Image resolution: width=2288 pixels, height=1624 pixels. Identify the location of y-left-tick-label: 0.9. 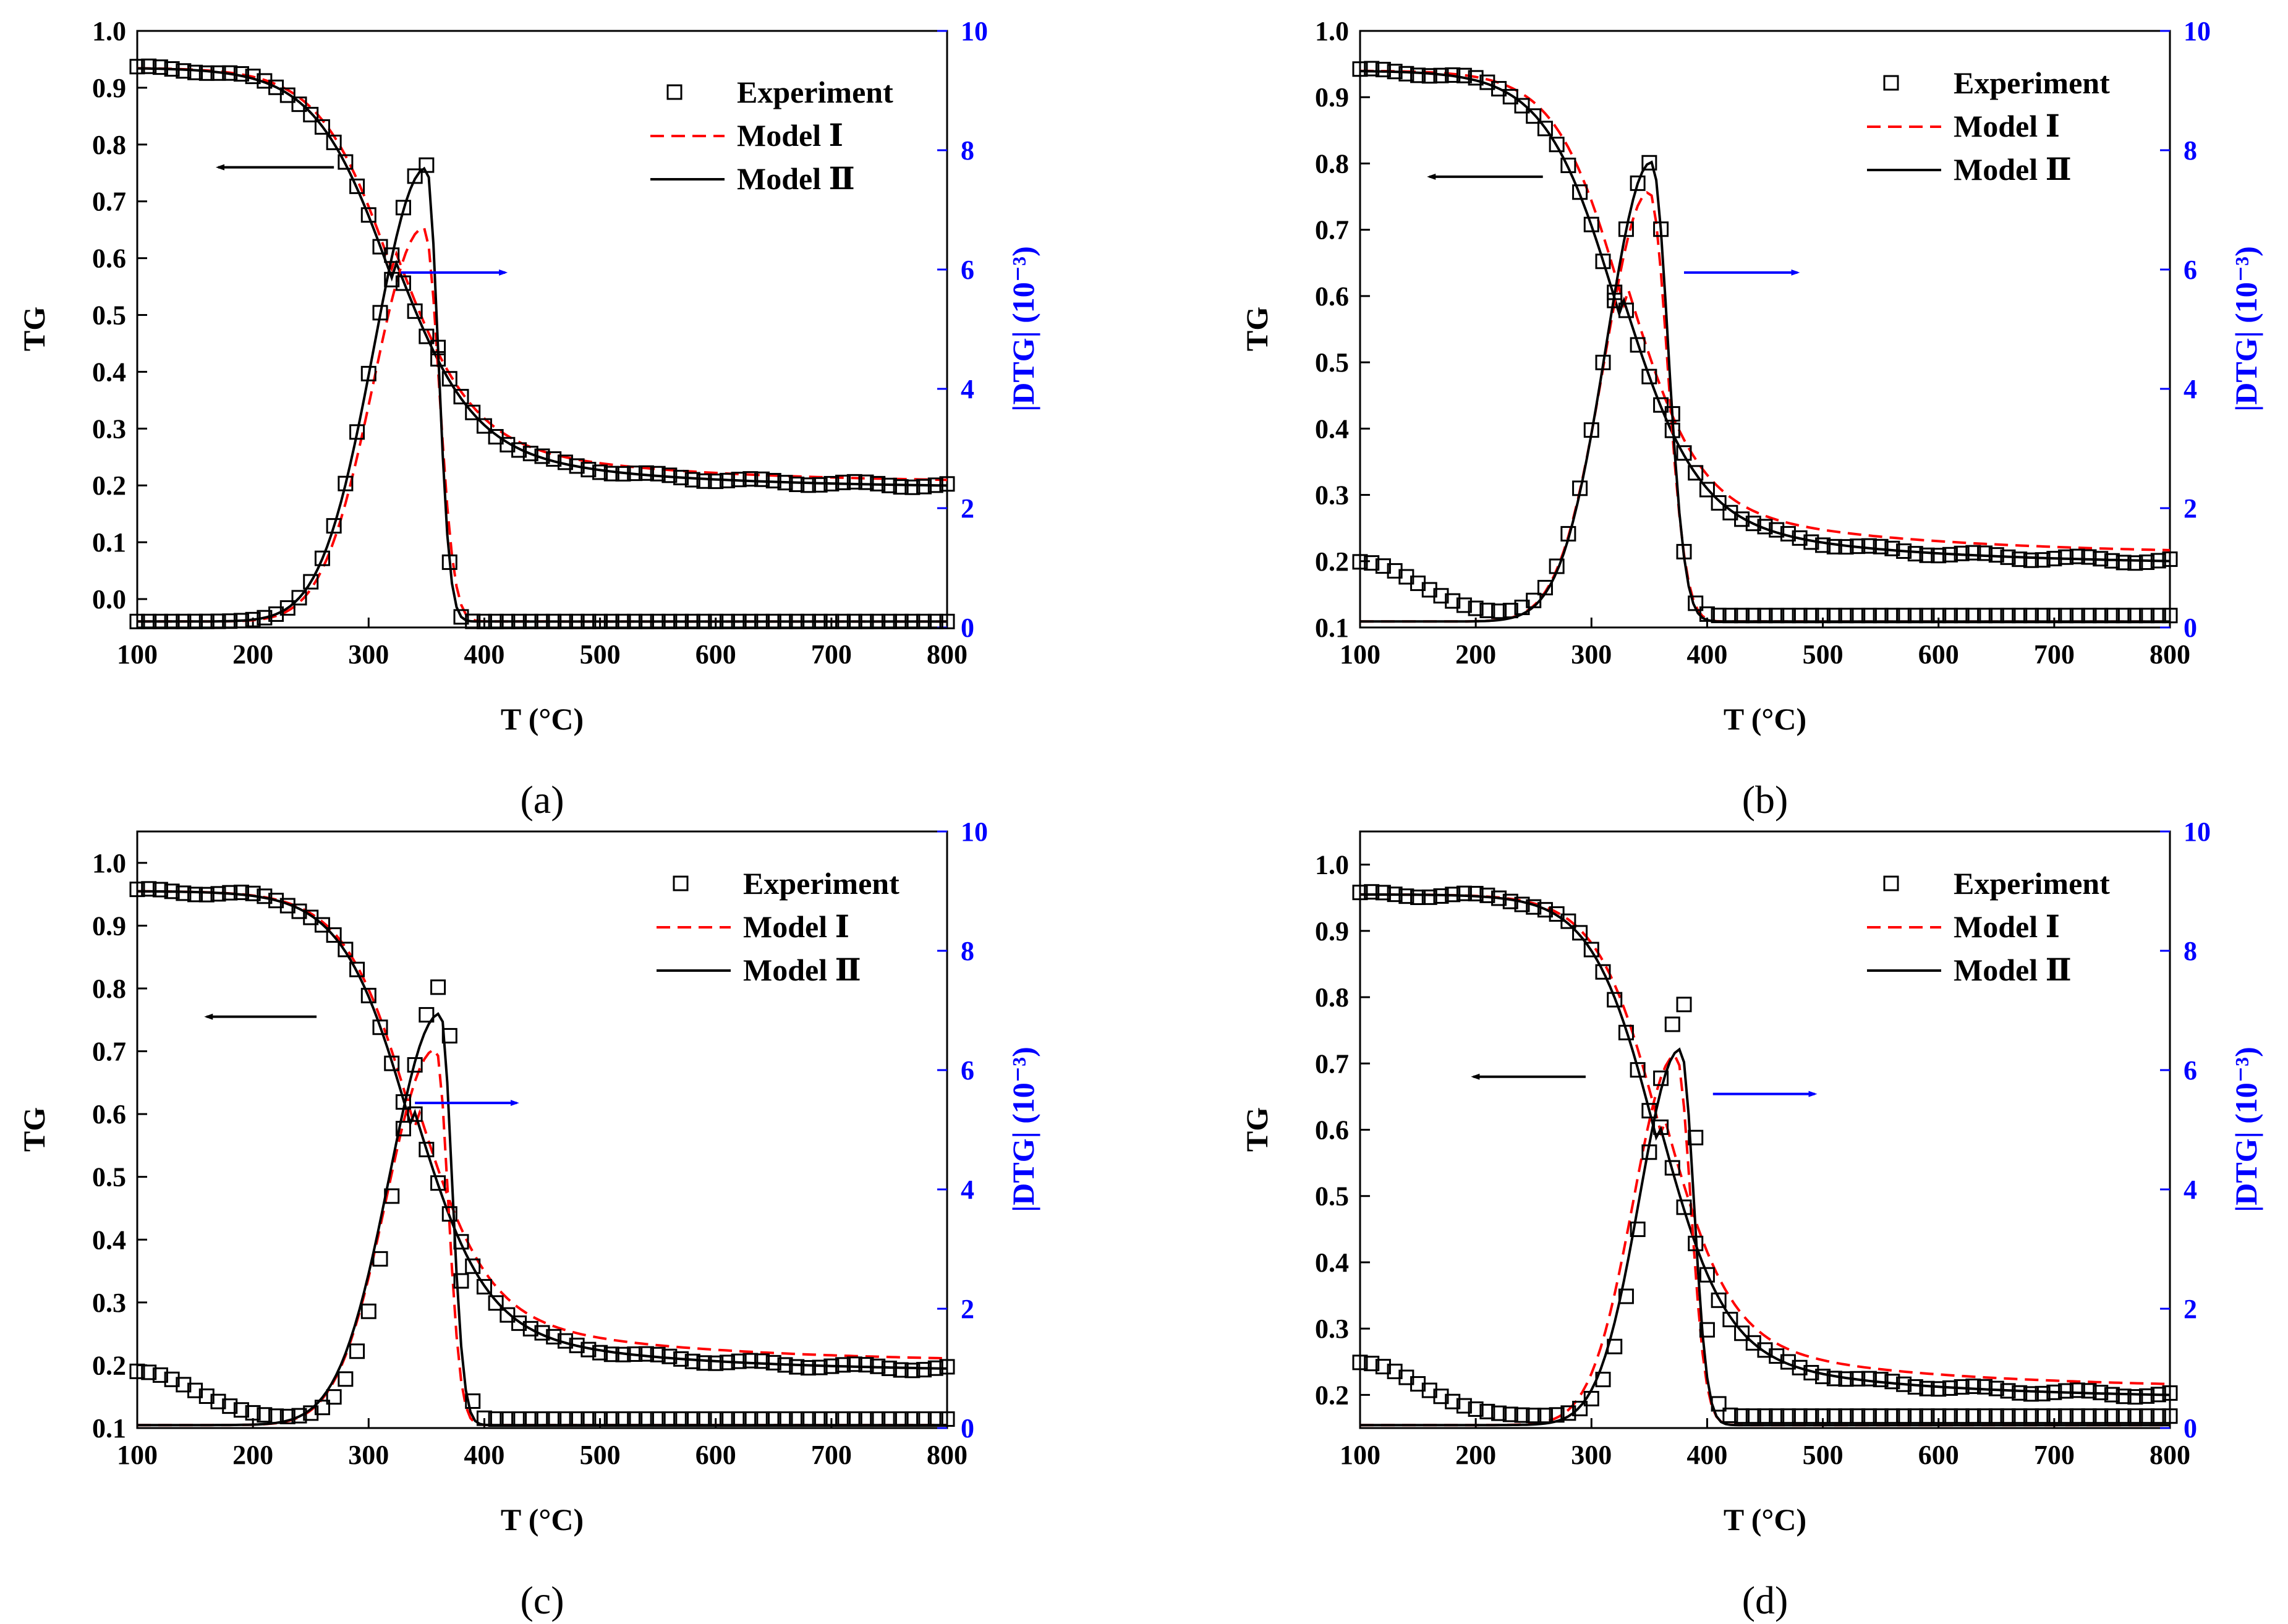
(1332, 931).